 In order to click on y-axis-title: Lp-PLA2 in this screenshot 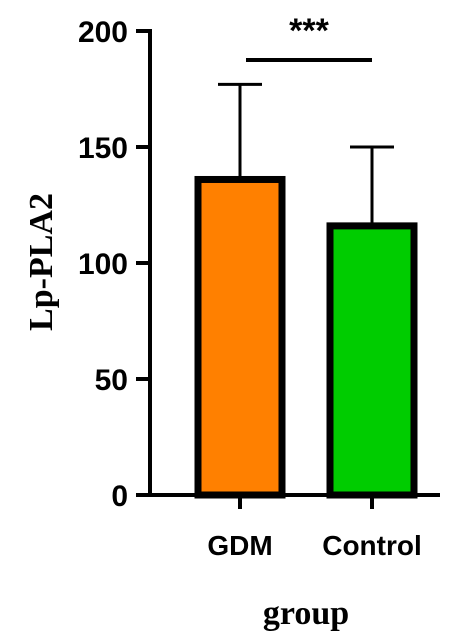, I will do `click(41, 262)`.